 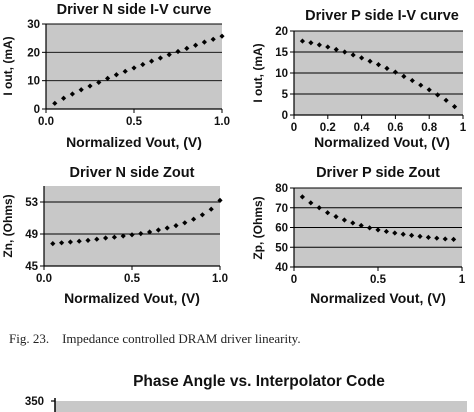 What do you see at coordinates (246, 392) in the screenshot?
I see `chart-phase-angle: Phase Angle vs. Interpolator Code 350` at bounding box center [246, 392].